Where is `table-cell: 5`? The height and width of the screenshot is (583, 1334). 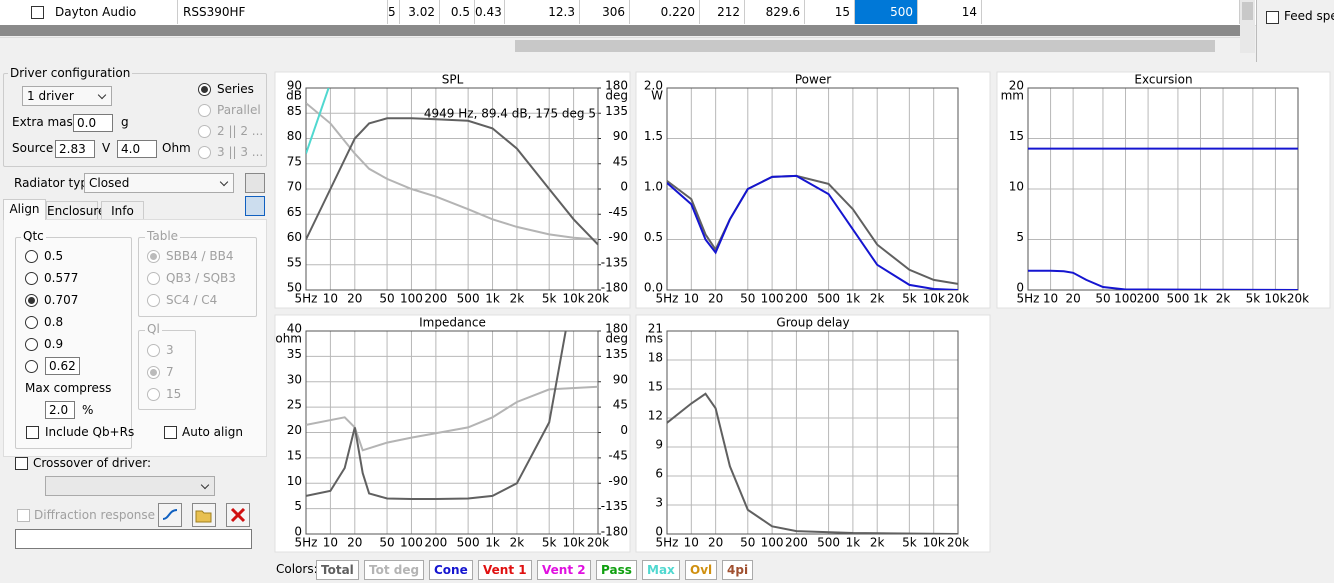 table-cell: 5 is located at coordinates (394, 12).